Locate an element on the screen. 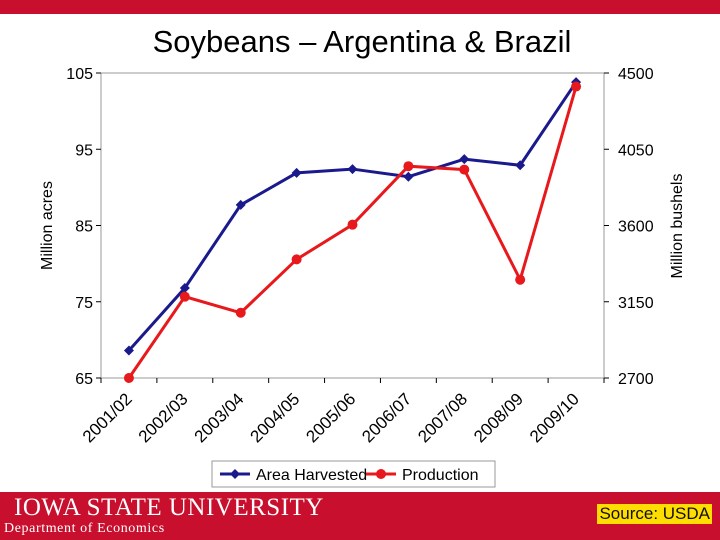  y2-tick-label: 3600 is located at coordinates (636, 227).